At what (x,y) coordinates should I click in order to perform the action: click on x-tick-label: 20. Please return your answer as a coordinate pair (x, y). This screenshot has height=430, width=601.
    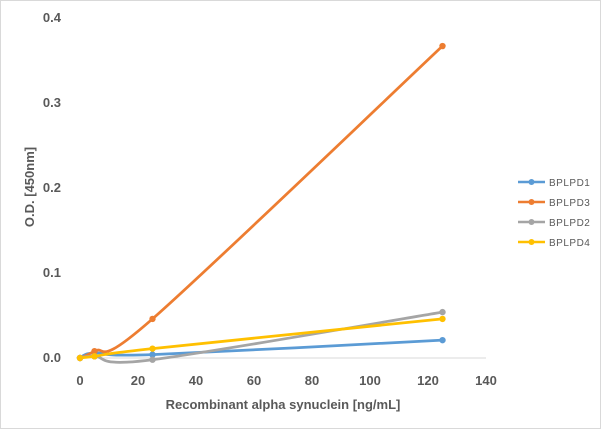
    Looking at the image, I should click on (138, 380).